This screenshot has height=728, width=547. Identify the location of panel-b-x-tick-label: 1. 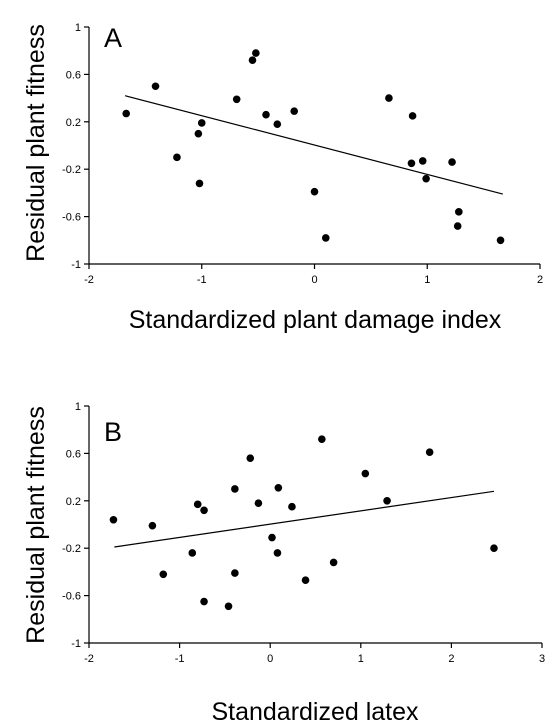
(361, 659).